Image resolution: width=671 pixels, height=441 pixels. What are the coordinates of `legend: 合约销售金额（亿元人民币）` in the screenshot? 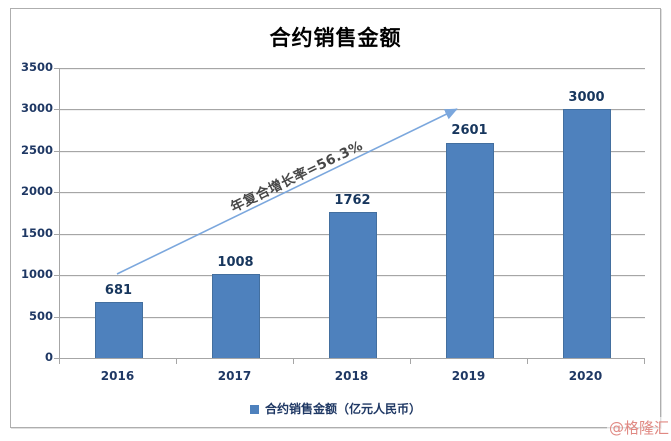 It's located at (335, 408).